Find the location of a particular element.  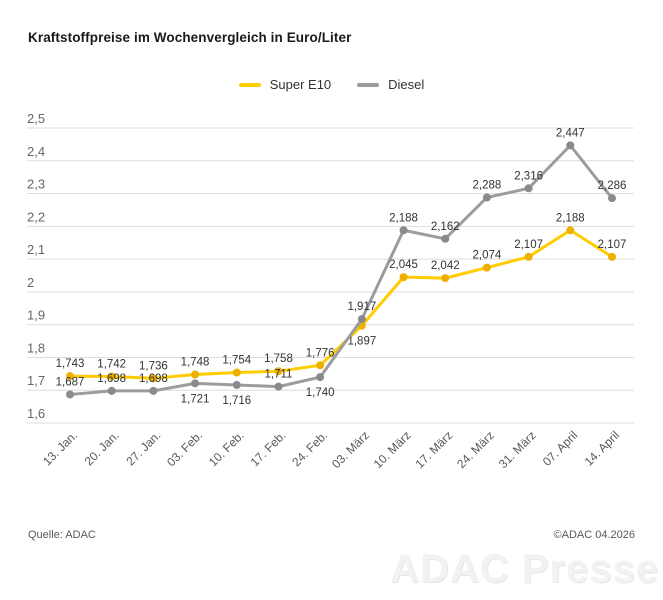

x-tick-label: 10. Feb. is located at coordinates (226, 448).